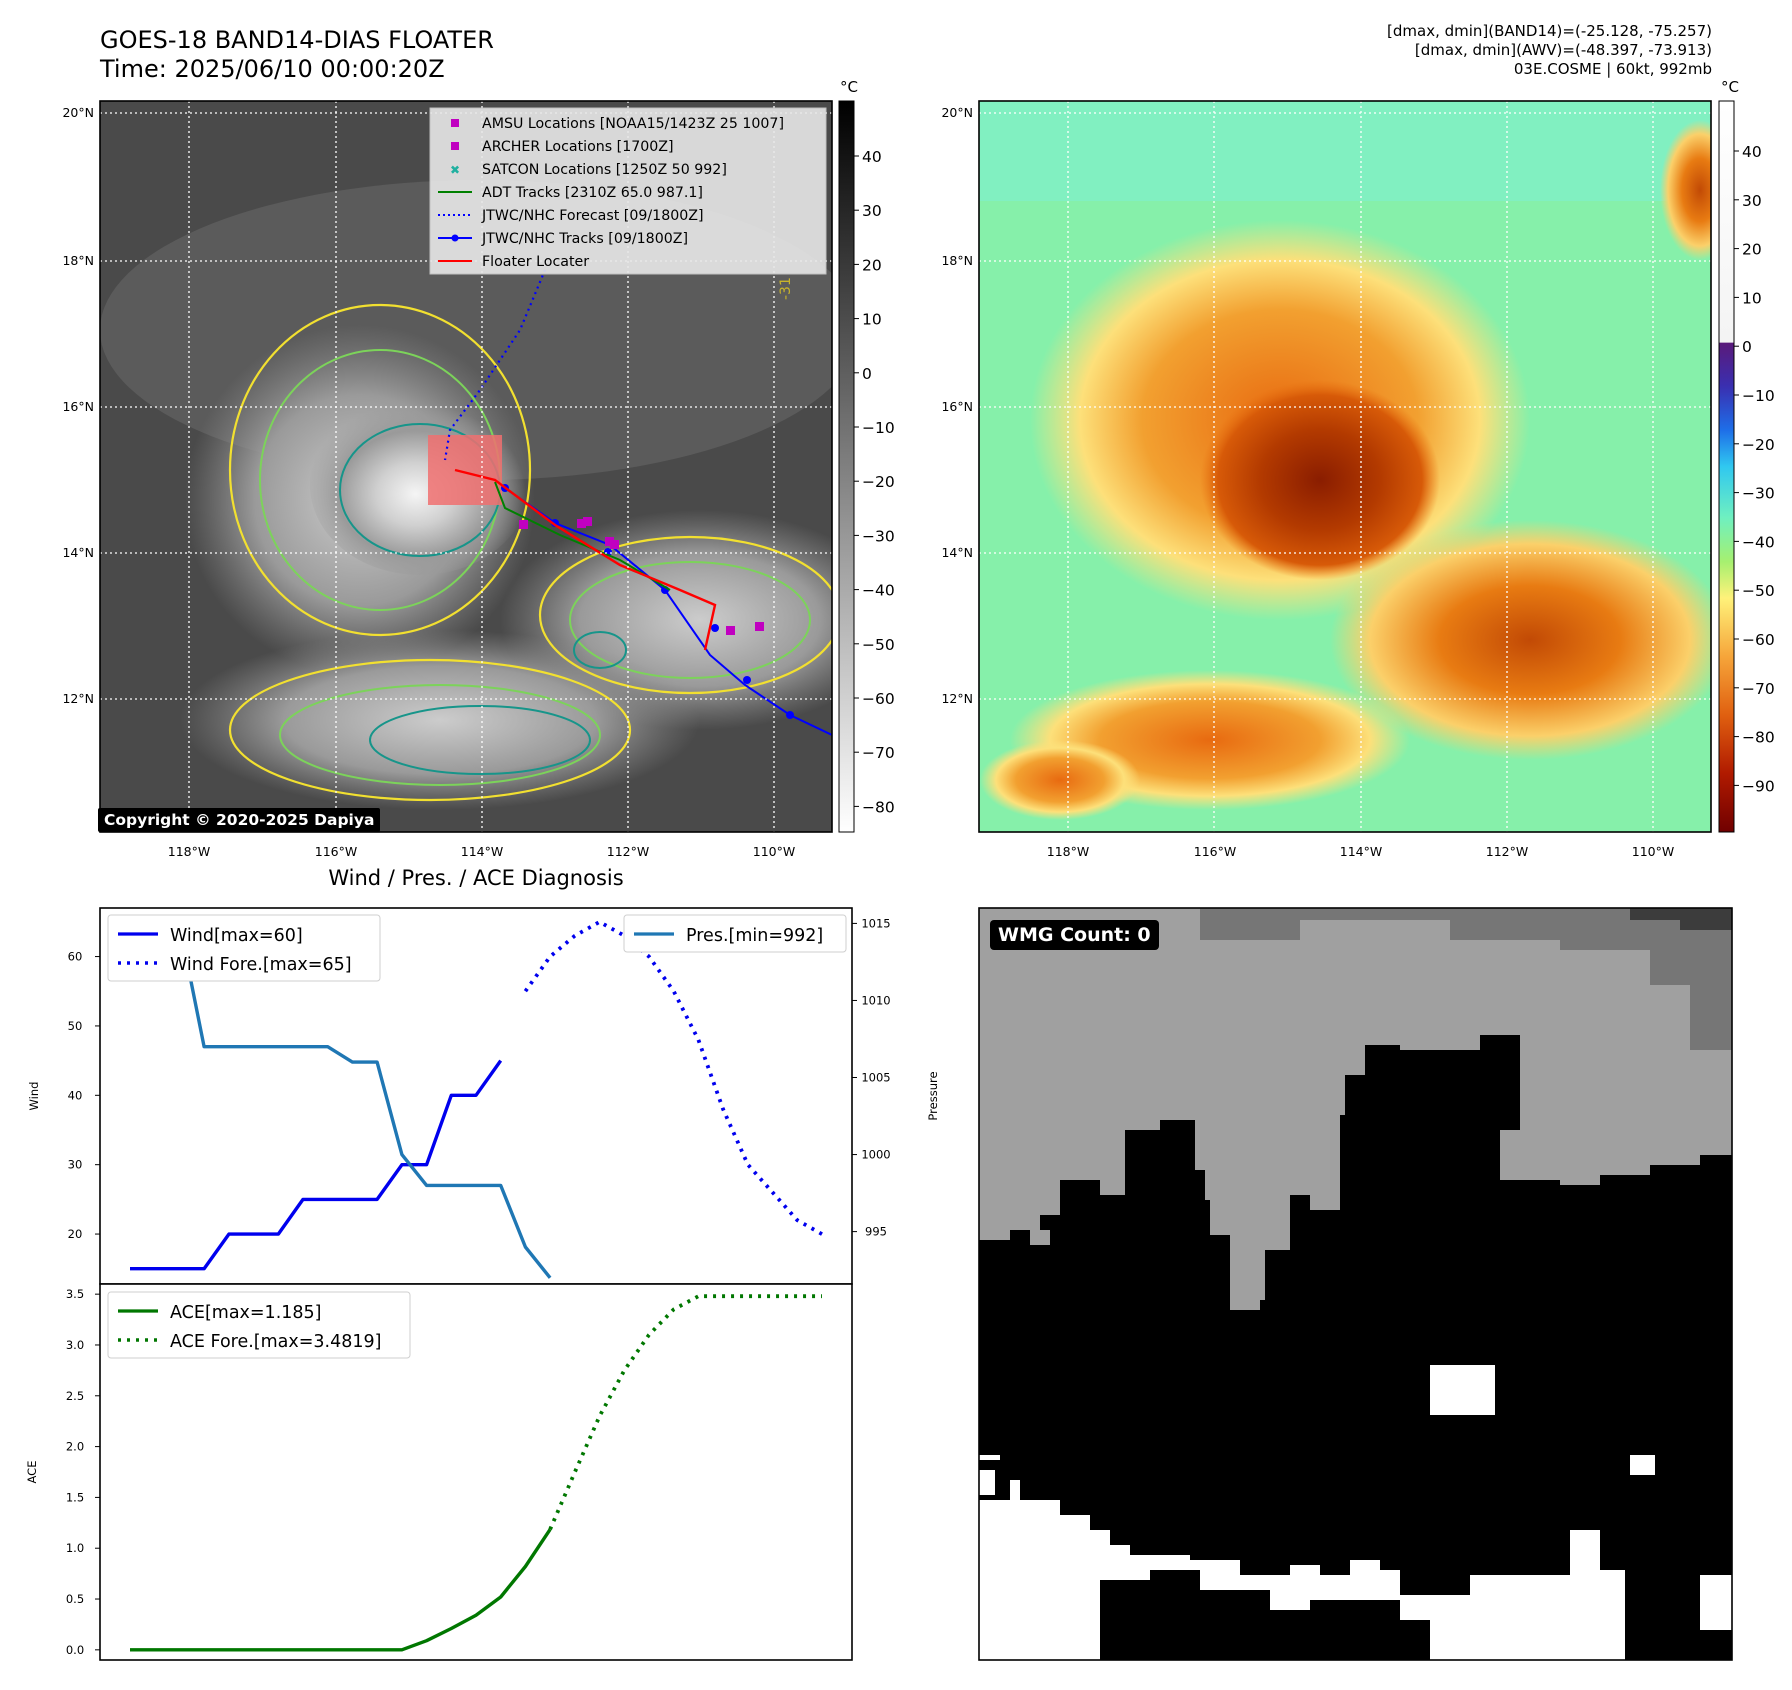 The height and width of the screenshot is (1690, 1792). What do you see at coordinates (75, 1165) in the screenshot?
I see `y-tick-label: 30` at bounding box center [75, 1165].